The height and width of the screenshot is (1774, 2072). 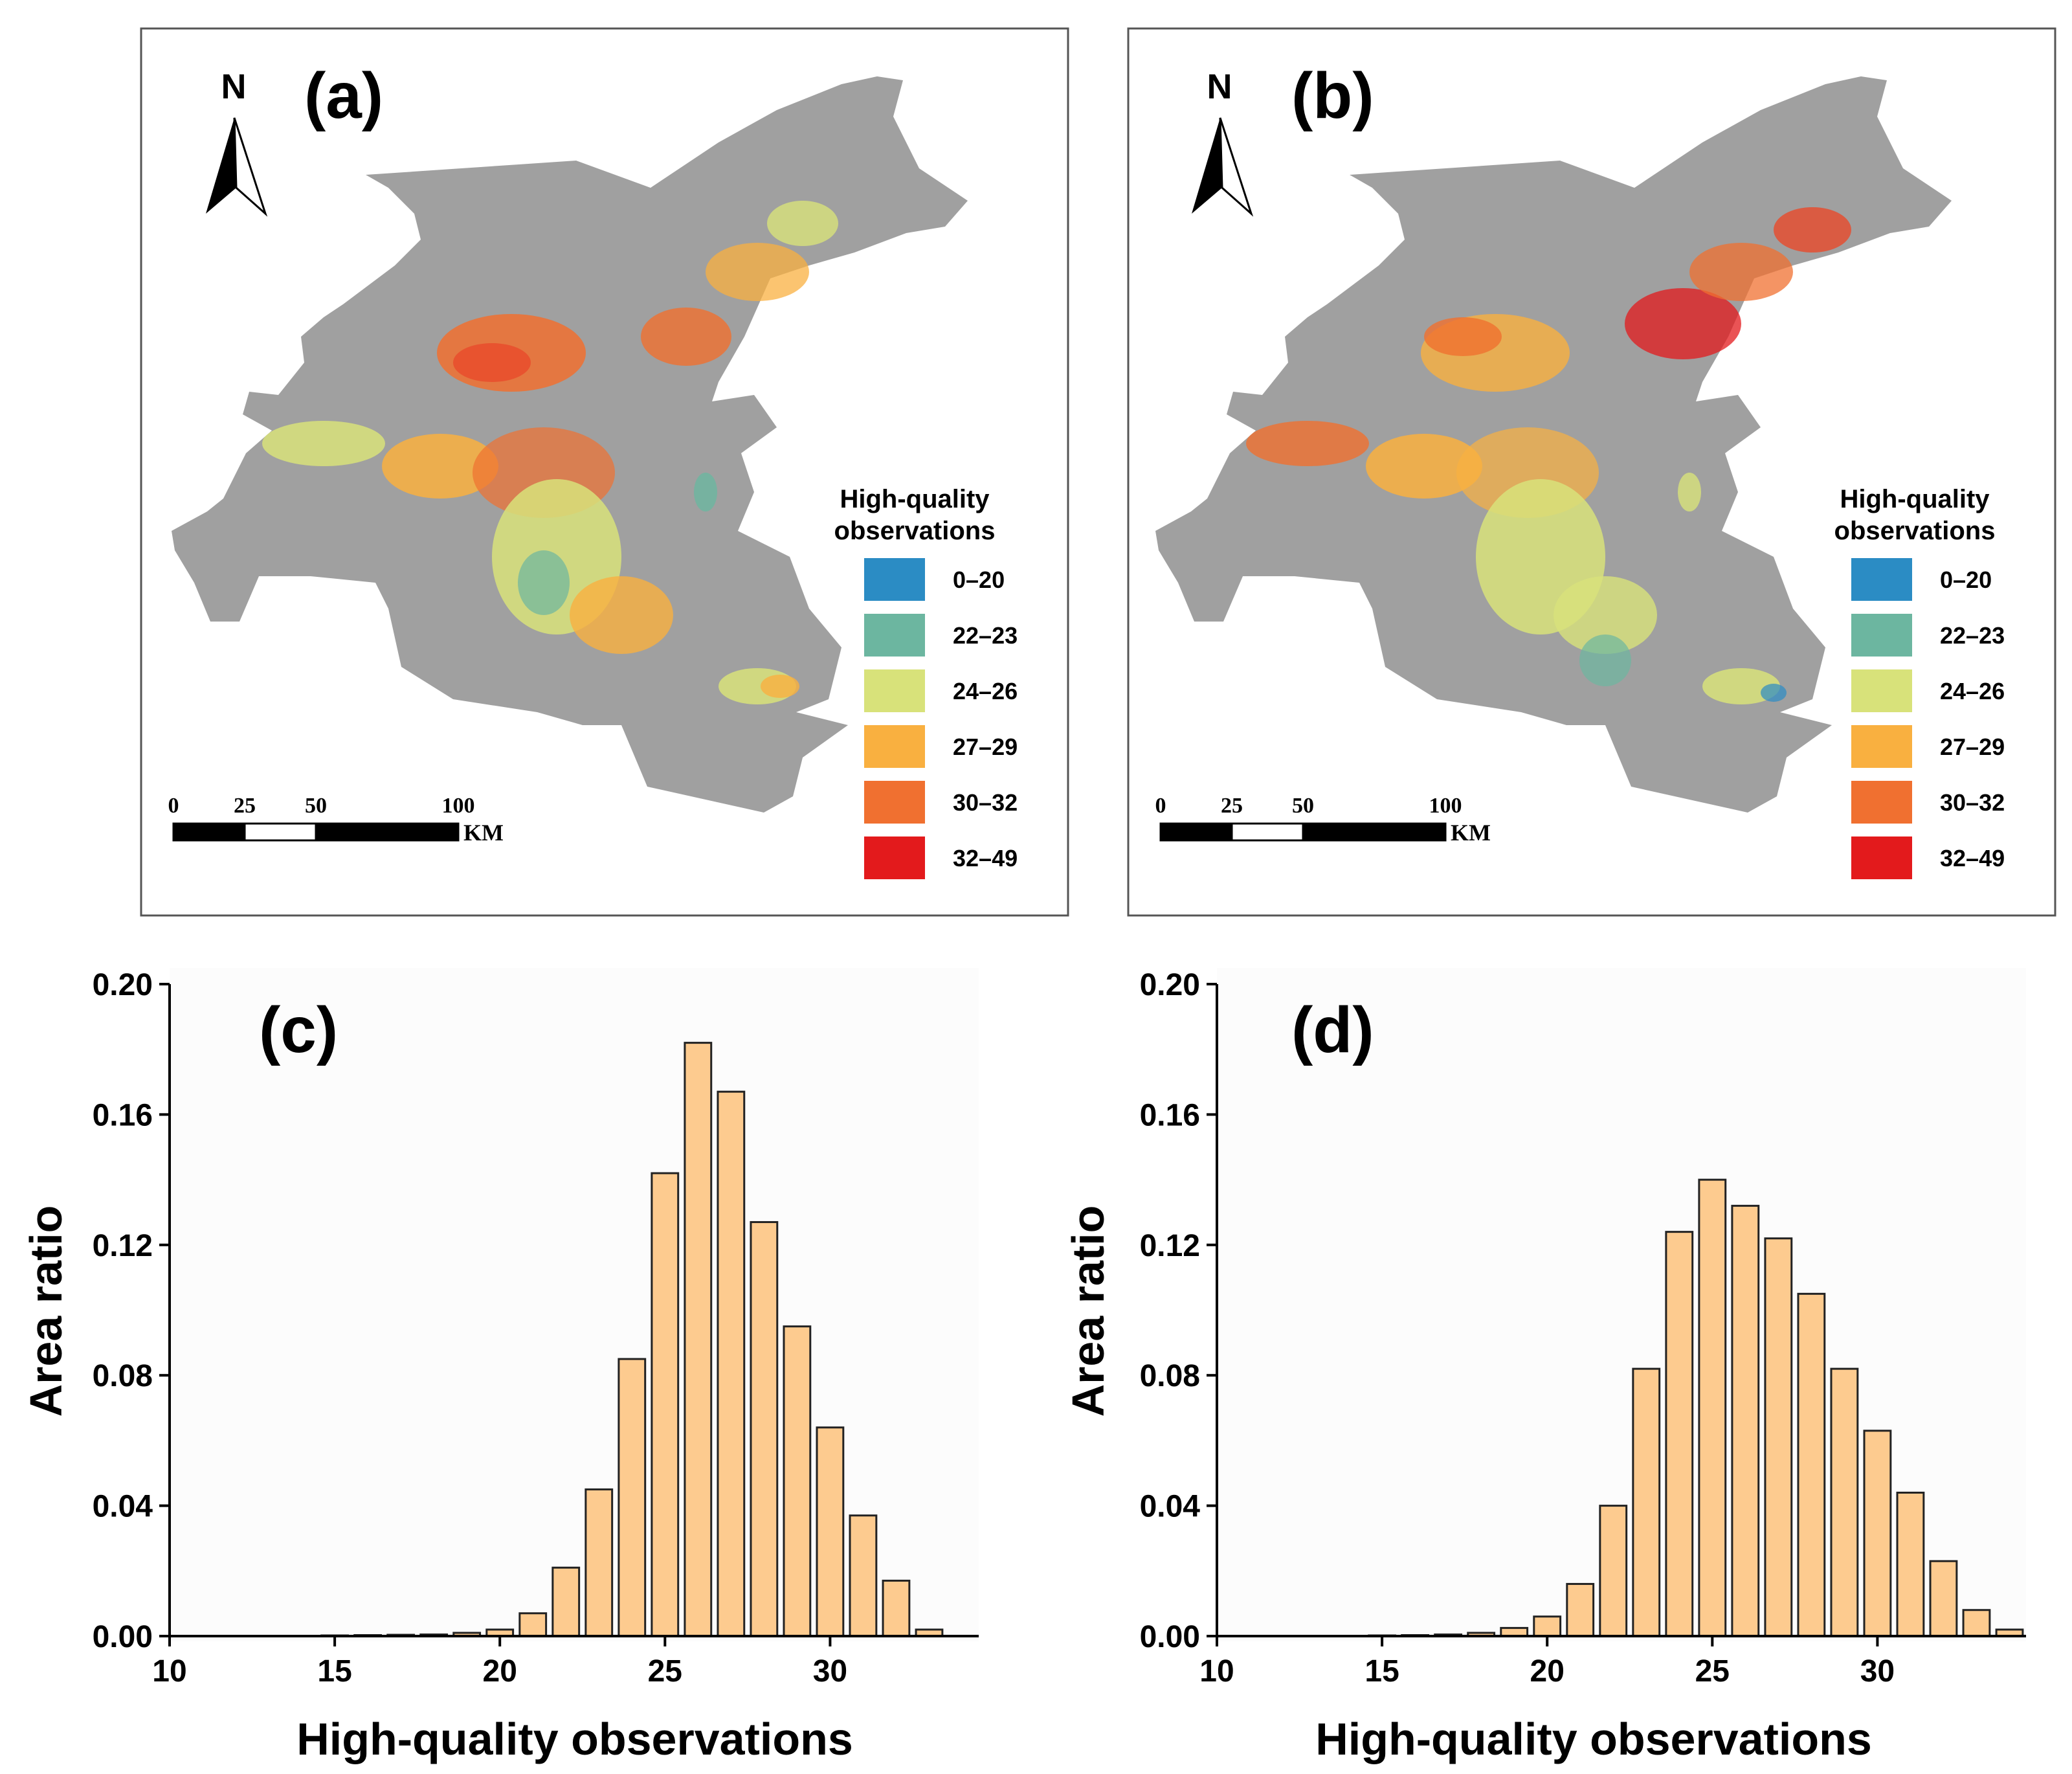 I want to click on bar-series, so click(x=1696, y=1407).